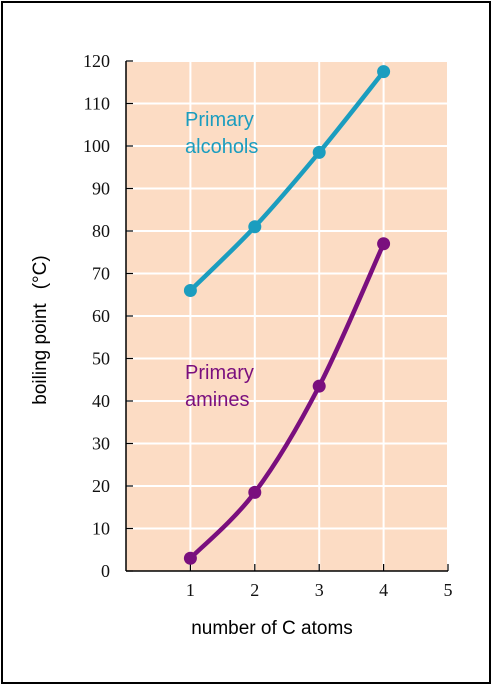 This screenshot has height=689, width=496. I want to click on y-axis-title-text: boiling point, so click(40, 354).